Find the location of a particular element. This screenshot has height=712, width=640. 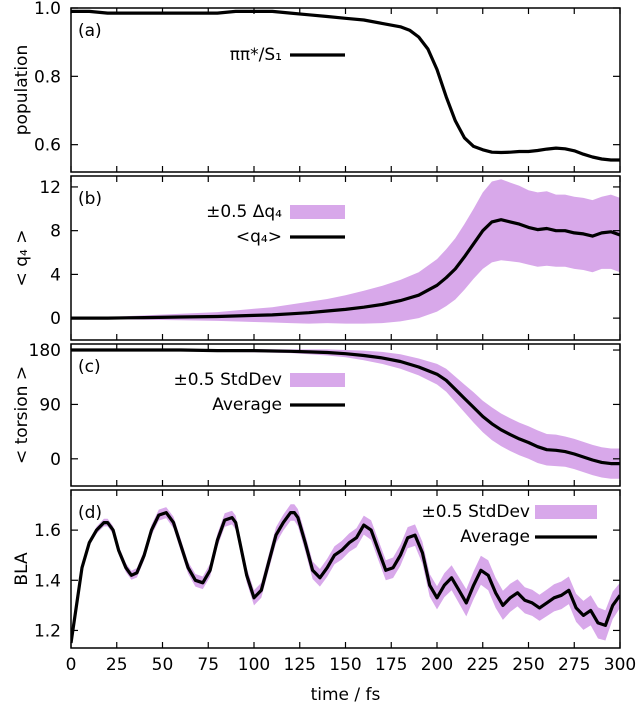

x-tick-label: 275 is located at coordinates (574, 665).